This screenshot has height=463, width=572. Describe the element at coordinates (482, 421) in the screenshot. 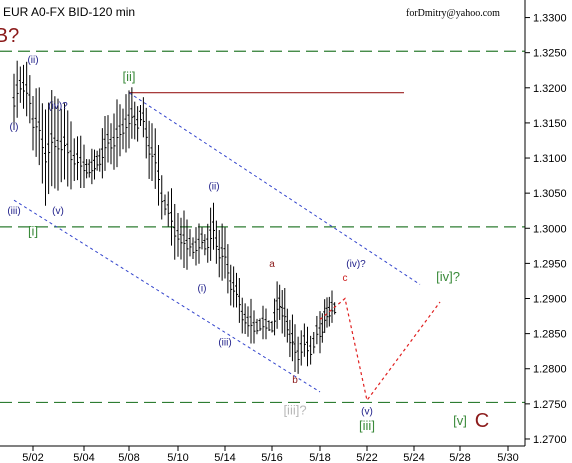

I see `wave-label: C` at that location.